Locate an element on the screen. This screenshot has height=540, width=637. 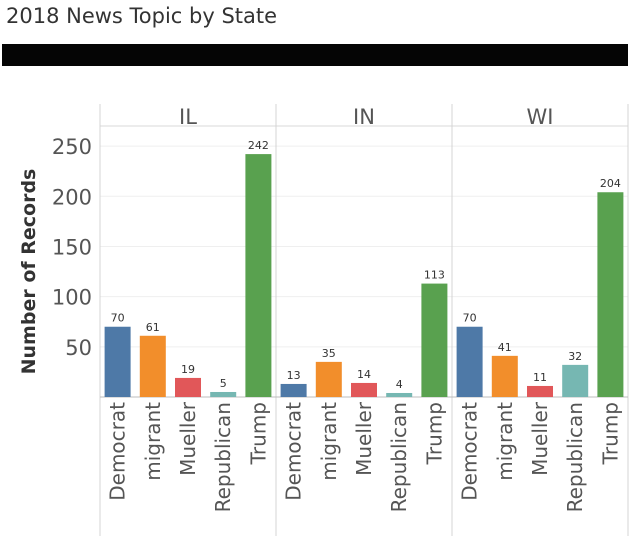
bar-WI-Republican is located at coordinates (575, 380).